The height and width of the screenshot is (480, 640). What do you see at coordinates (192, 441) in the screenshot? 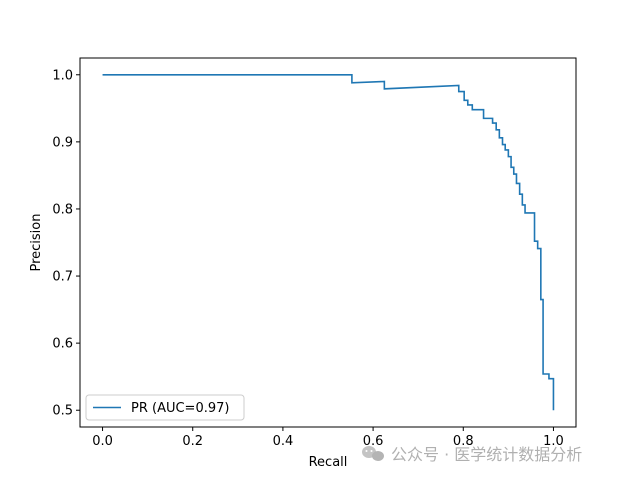
I see `x-tick-label: 0.2` at bounding box center [192, 441].